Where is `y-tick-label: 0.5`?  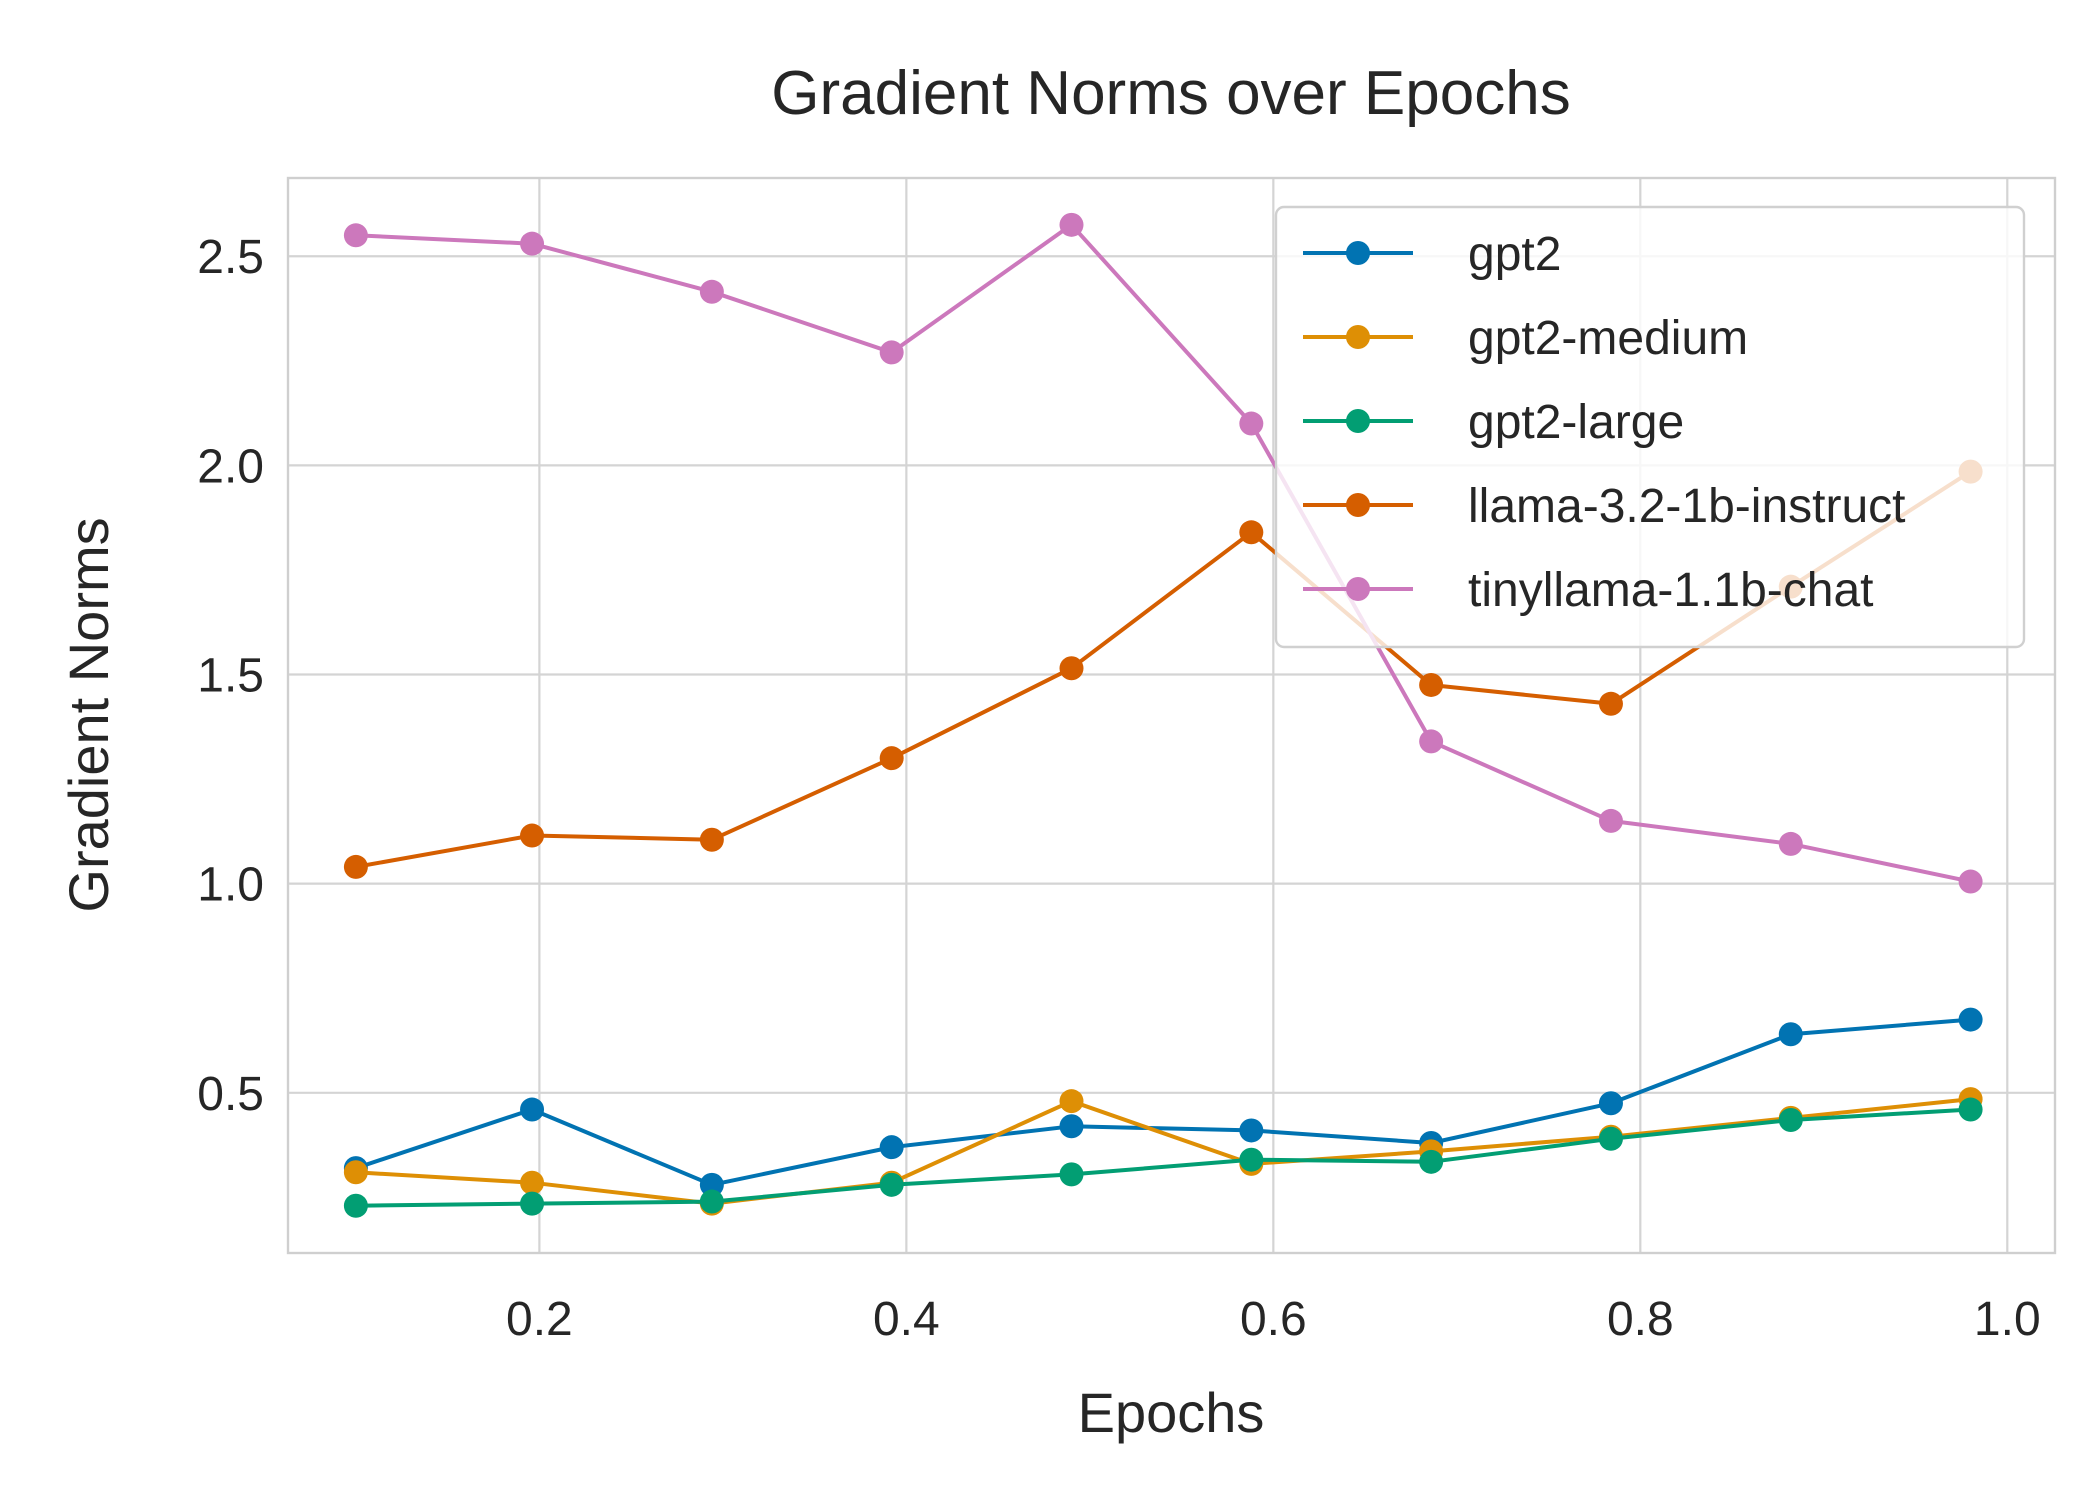 y-tick-label: 0.5 is located at coordinates (230, 1094).